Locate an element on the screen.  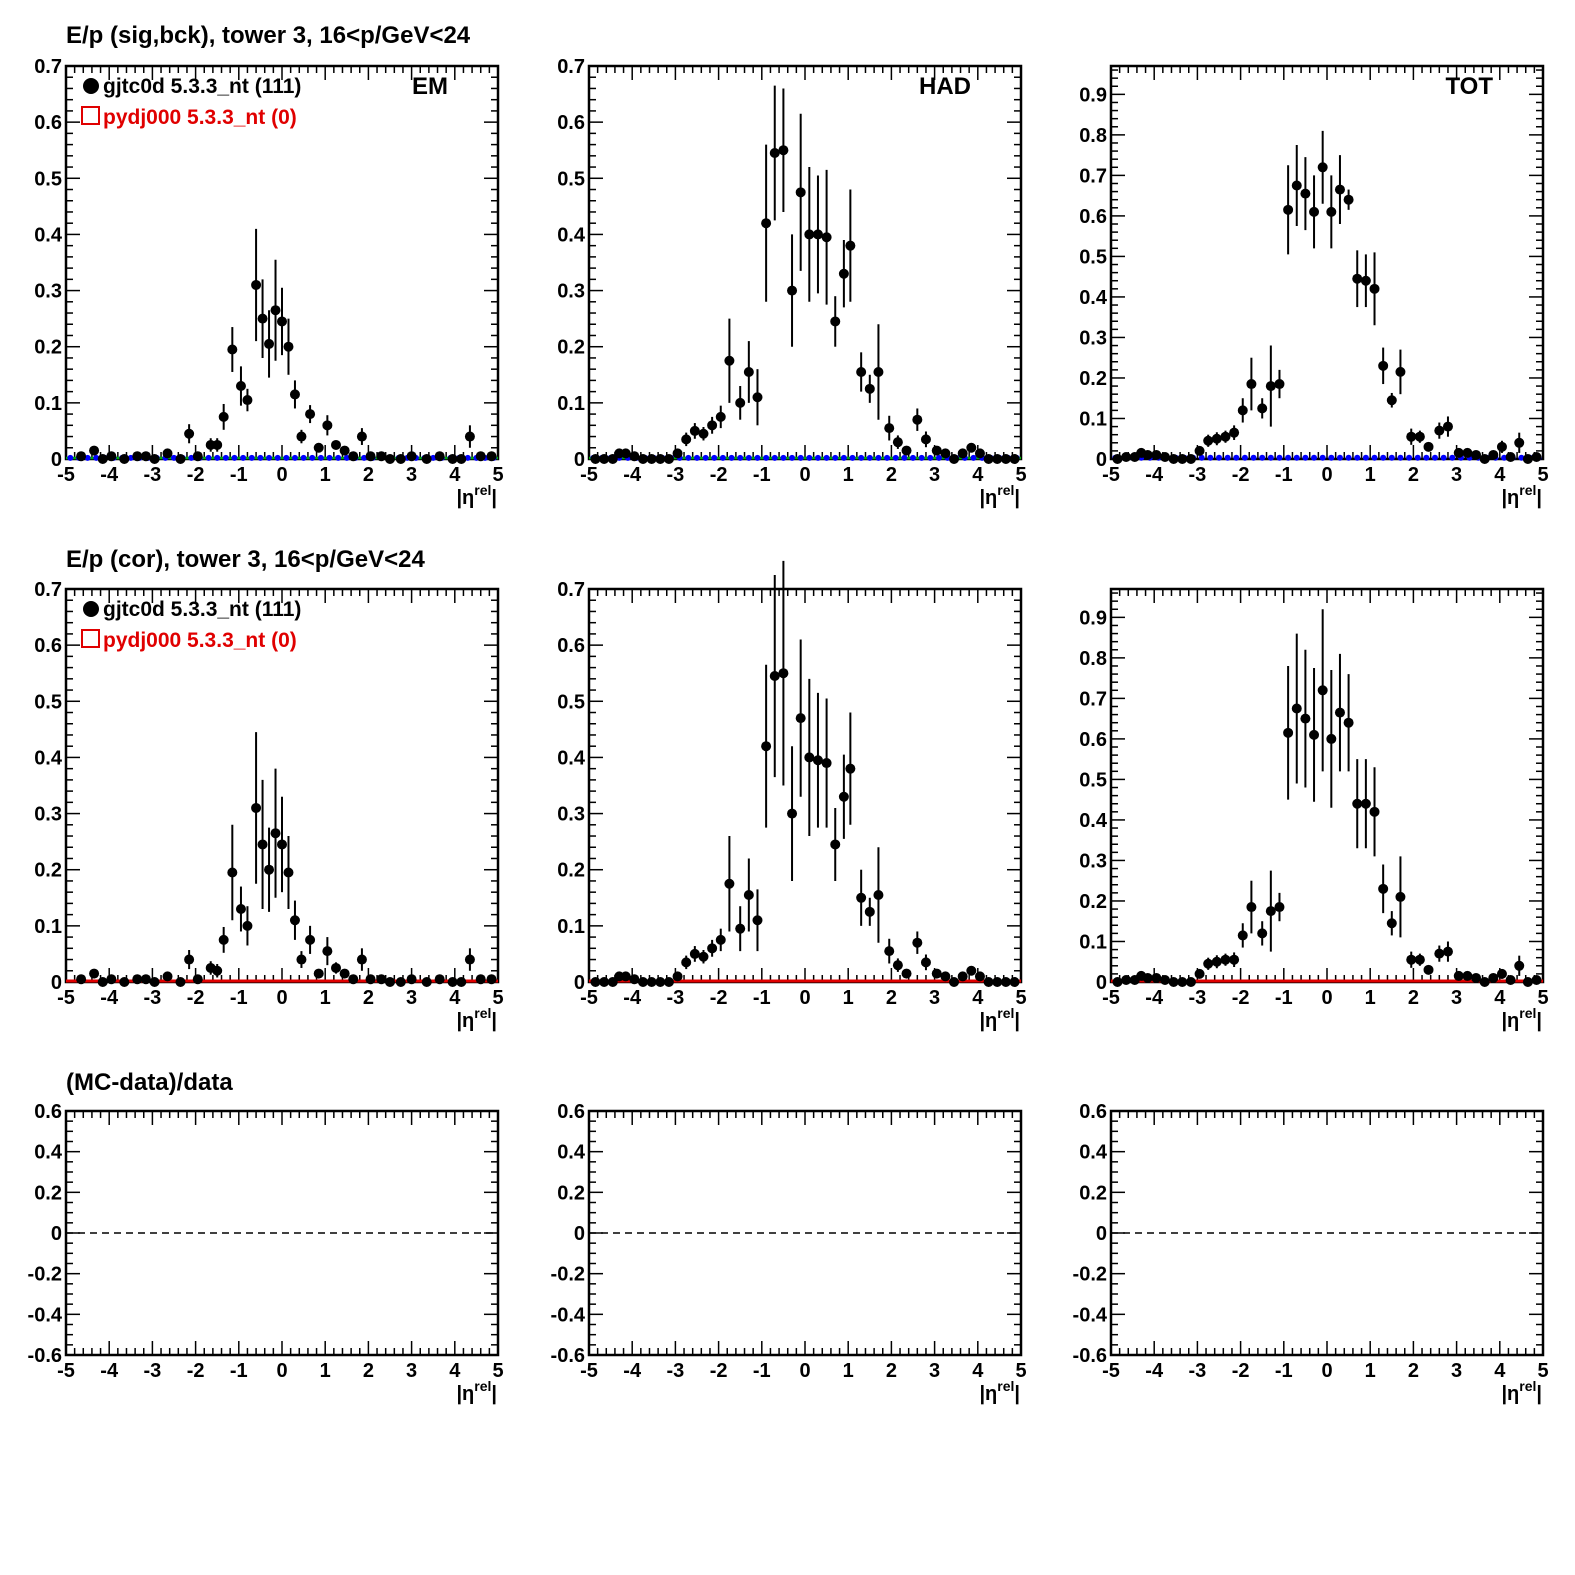
x-tick-label: -5 is located at coordinates (589, 1371).